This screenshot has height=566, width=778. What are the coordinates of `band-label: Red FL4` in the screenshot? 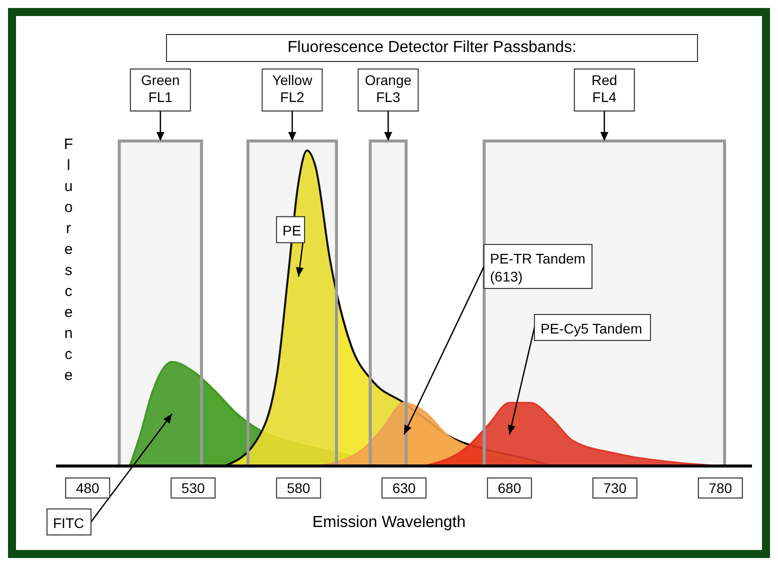 It's located at (605, 88).